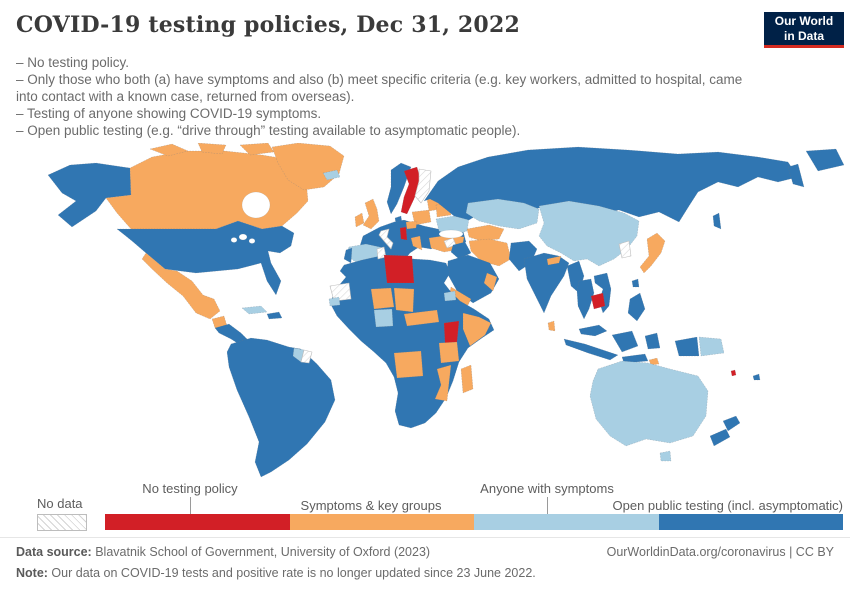  I want to click on region-west-new-guinea, so click(687, 346).